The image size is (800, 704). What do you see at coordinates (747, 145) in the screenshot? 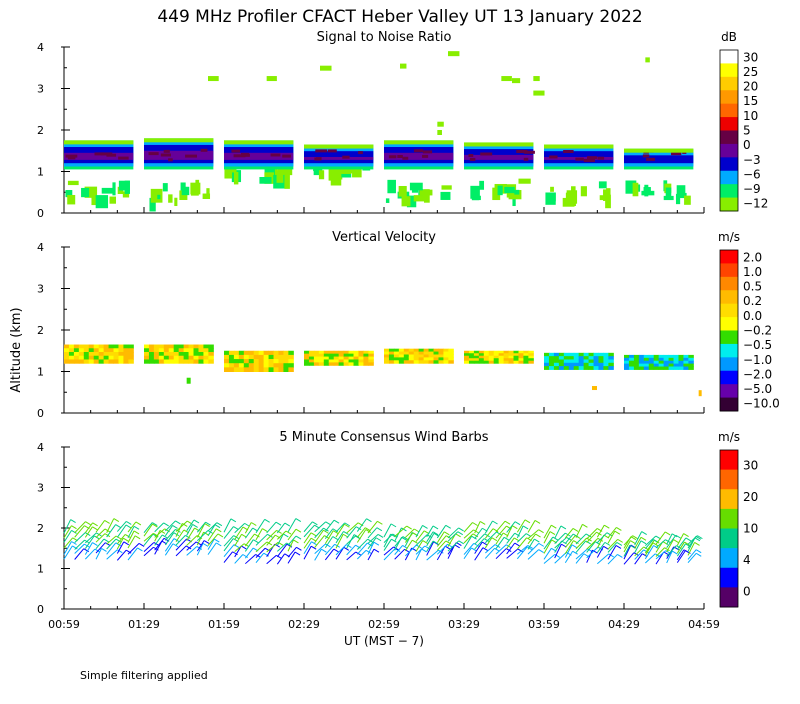
I see `colorbar-label: 0` at bounding box center [747, 145].